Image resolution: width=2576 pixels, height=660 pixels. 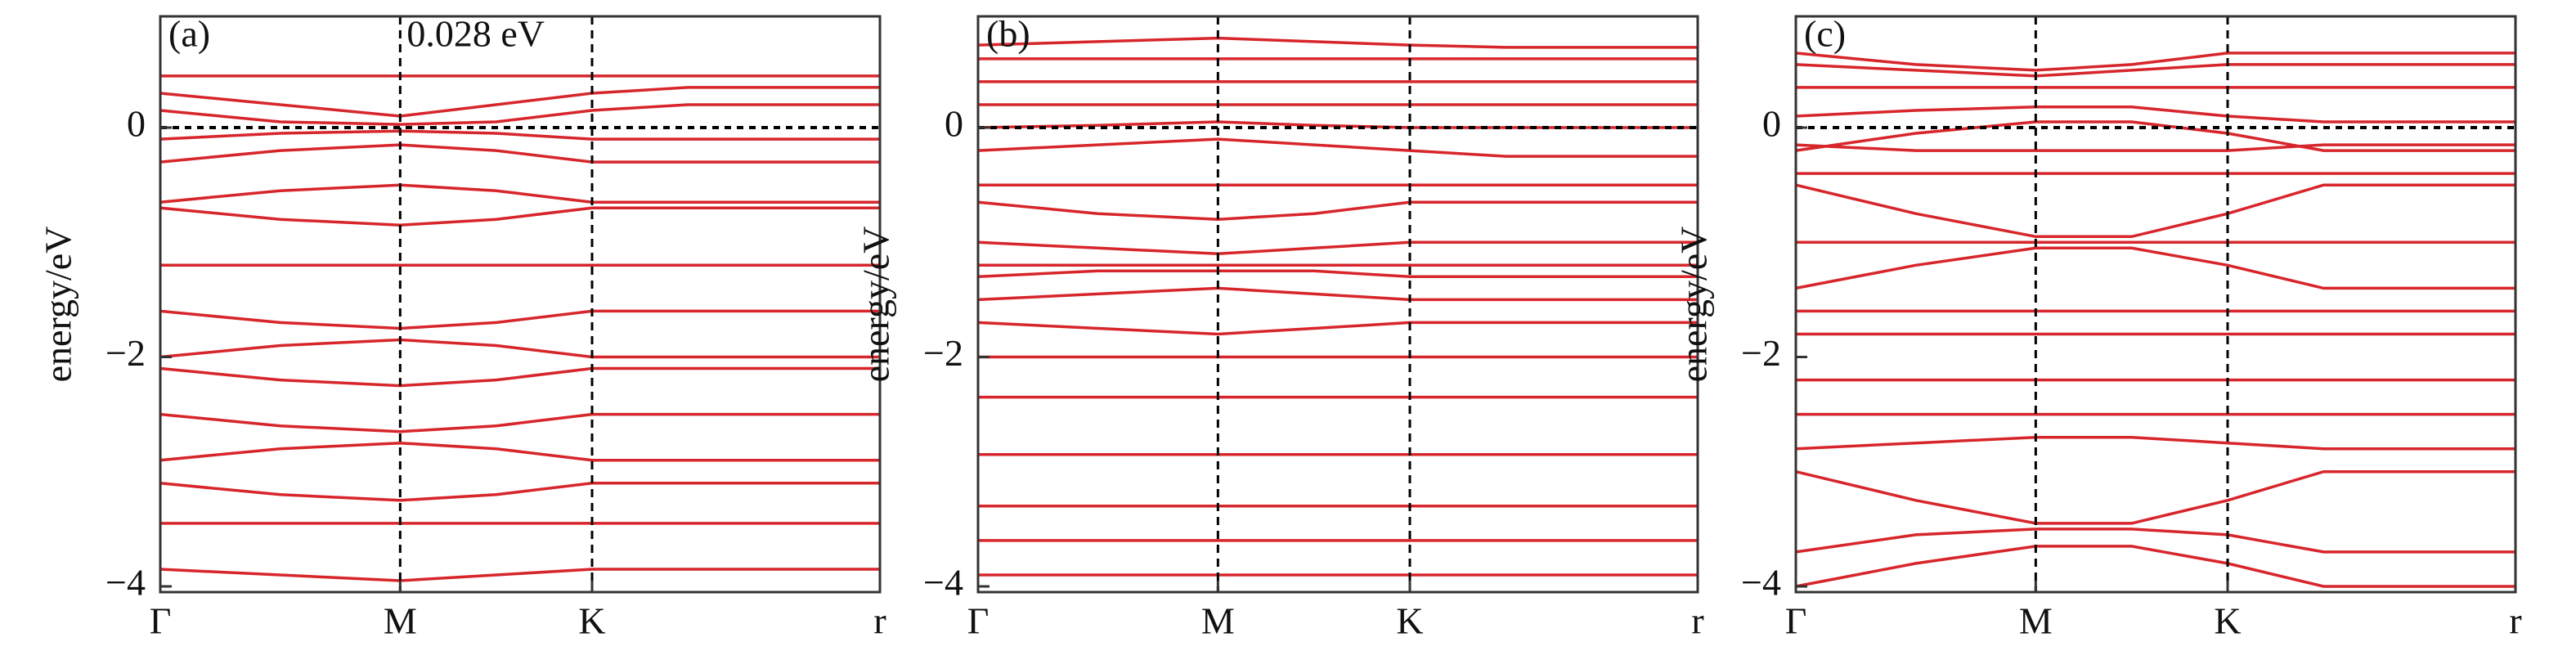 I want to click on panel-label: (a), so click(x=189, y=34).